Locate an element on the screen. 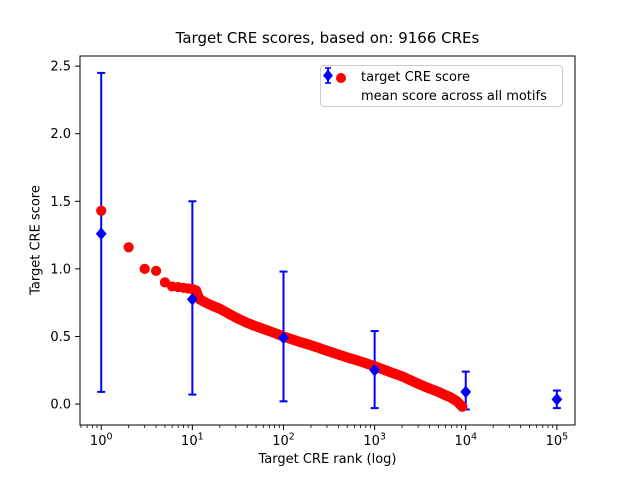 This screenshot has width=640, height=480. svg-text: 0.5 is located at coordinates (60, 337).